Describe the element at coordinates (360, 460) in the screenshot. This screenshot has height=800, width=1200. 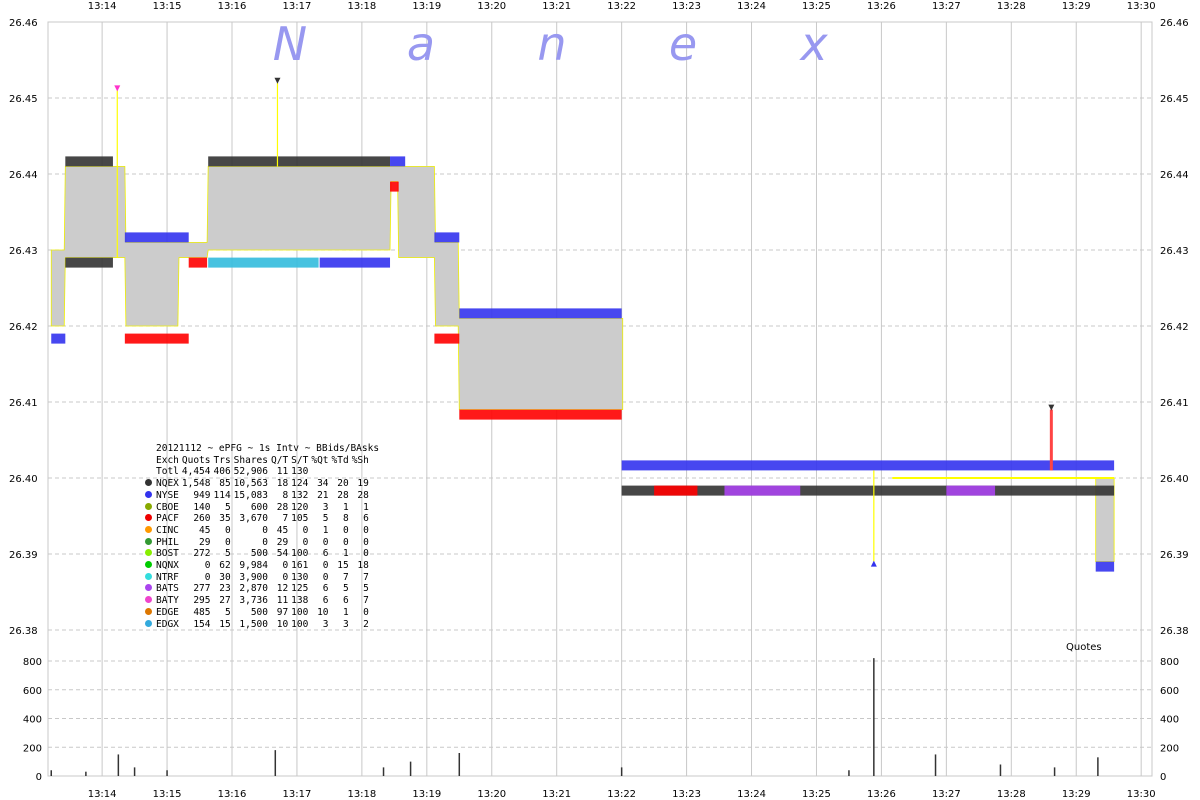
I see `legend-header-cell: %Sh` at that location.